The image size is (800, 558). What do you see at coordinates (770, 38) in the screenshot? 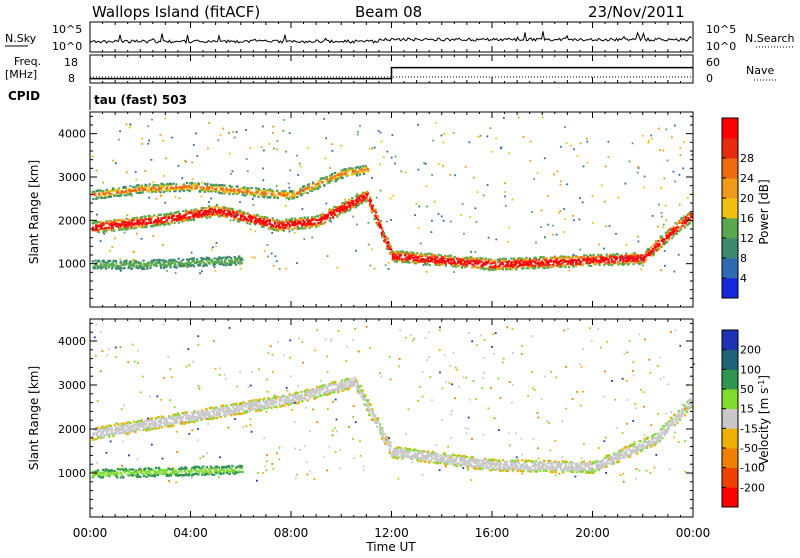
I see `nsearch-label: N.Search` at bounding box center [770, 38].